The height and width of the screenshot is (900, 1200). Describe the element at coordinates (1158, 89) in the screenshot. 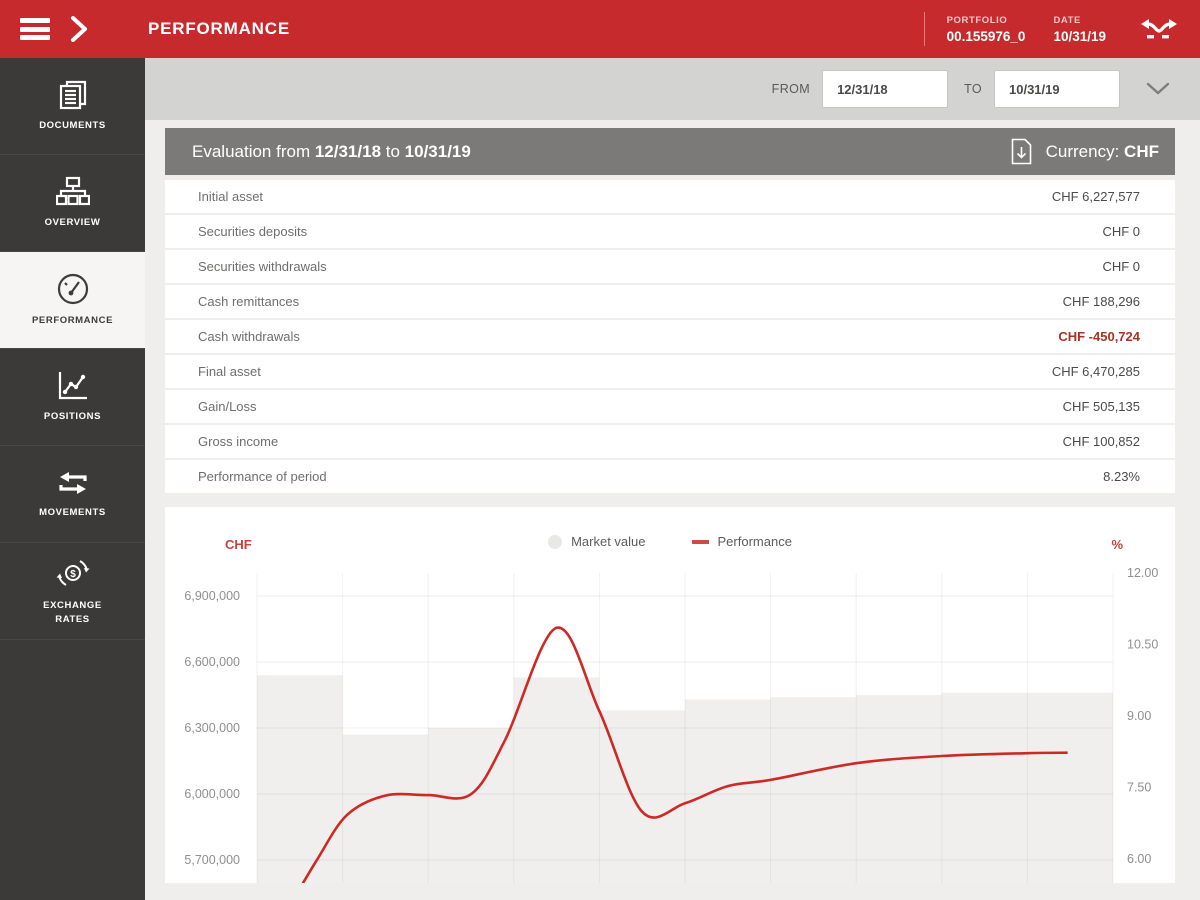

I see `chevron-down-icon` at that location.